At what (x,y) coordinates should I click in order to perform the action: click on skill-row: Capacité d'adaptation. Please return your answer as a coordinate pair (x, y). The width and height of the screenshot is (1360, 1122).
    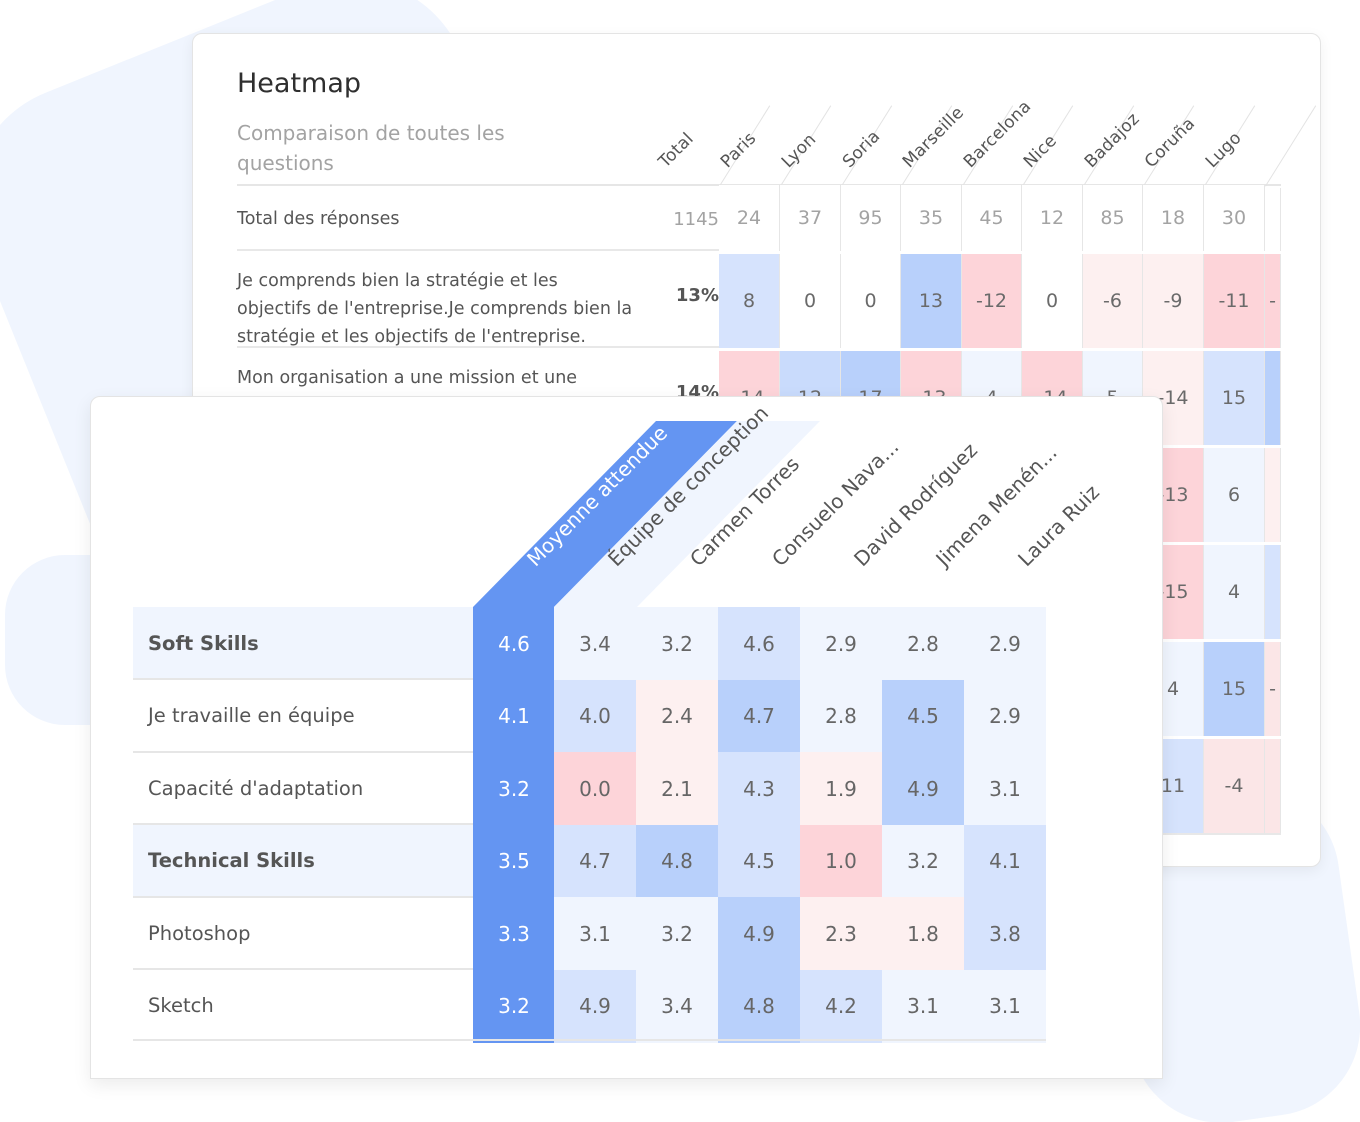
    Looking at the image, I should click on (589, 788).